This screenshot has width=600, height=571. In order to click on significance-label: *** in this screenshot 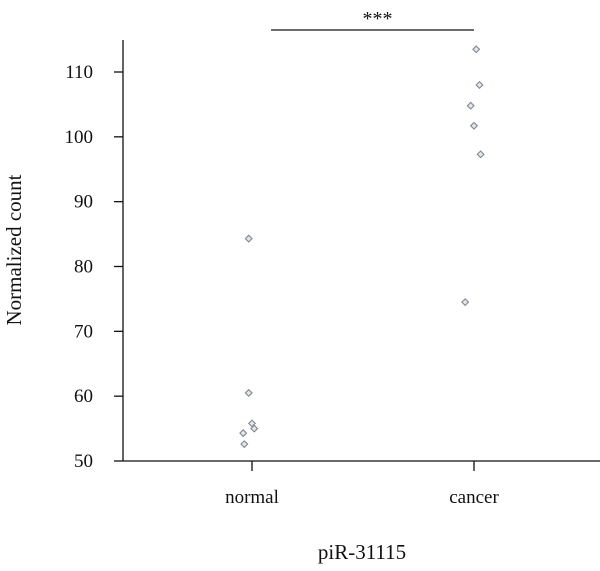, I will do `click(378, 19)`.